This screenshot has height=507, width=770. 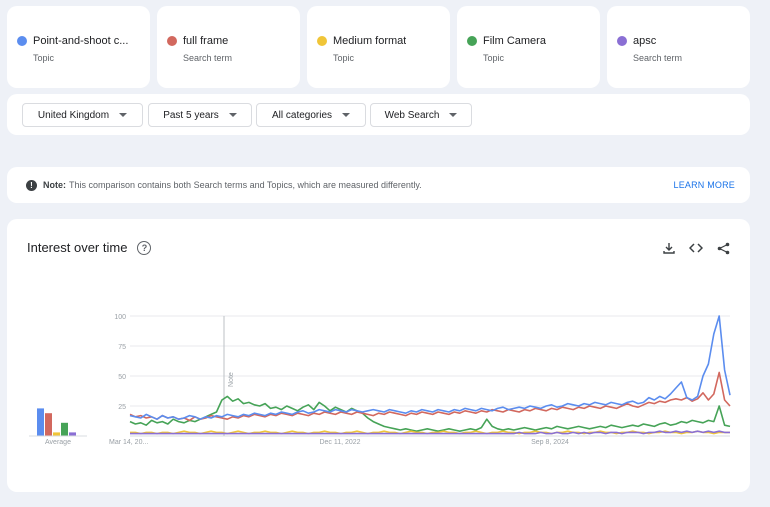 What do you see at coordinates (678, 47) in the screenshot?
I see `term-card-apsc: apsc Search term` at bounding box center [678, 47].